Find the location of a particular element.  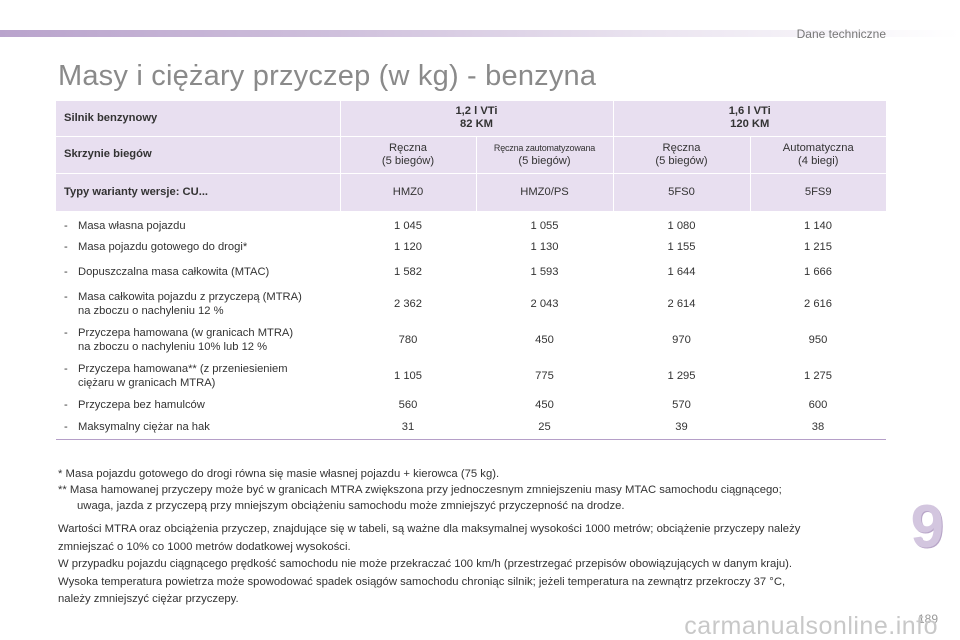

value-cell: 2 616 is located at coordinates (818, 304).